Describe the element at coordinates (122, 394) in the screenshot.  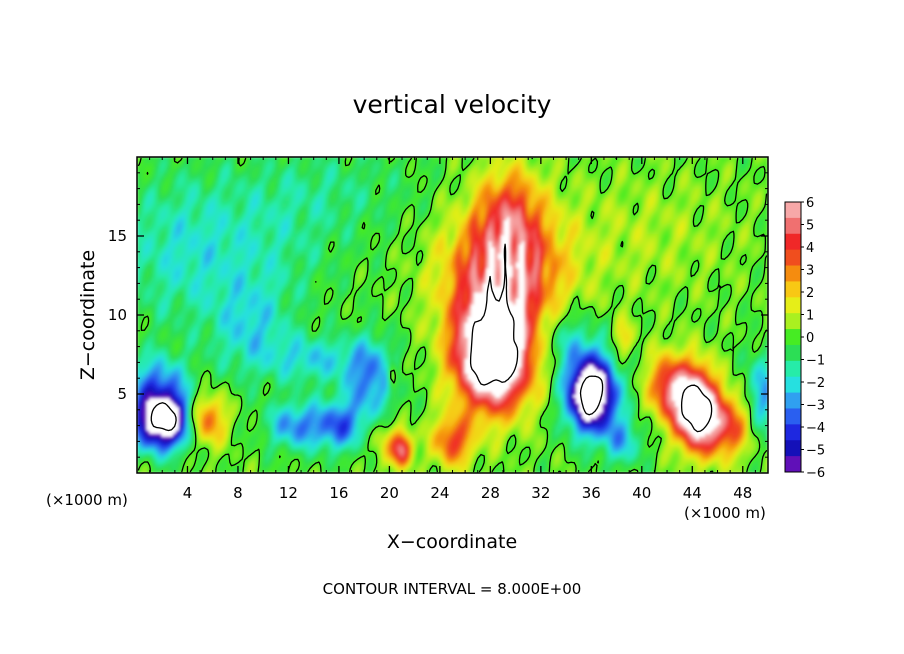
I see `y-tick-label: 5` at that location.